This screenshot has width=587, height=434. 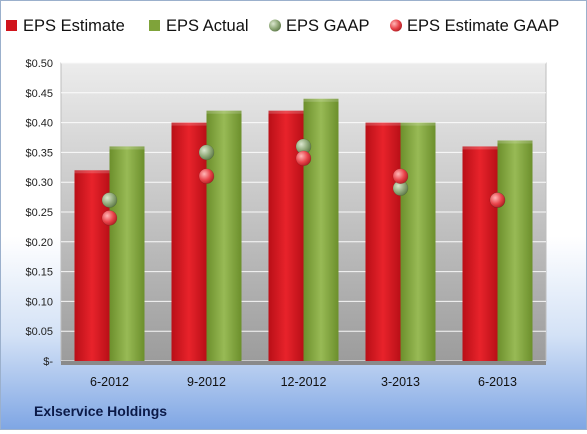 I want to click on y-tick-label: $0.45, so click(x=39, y=94).